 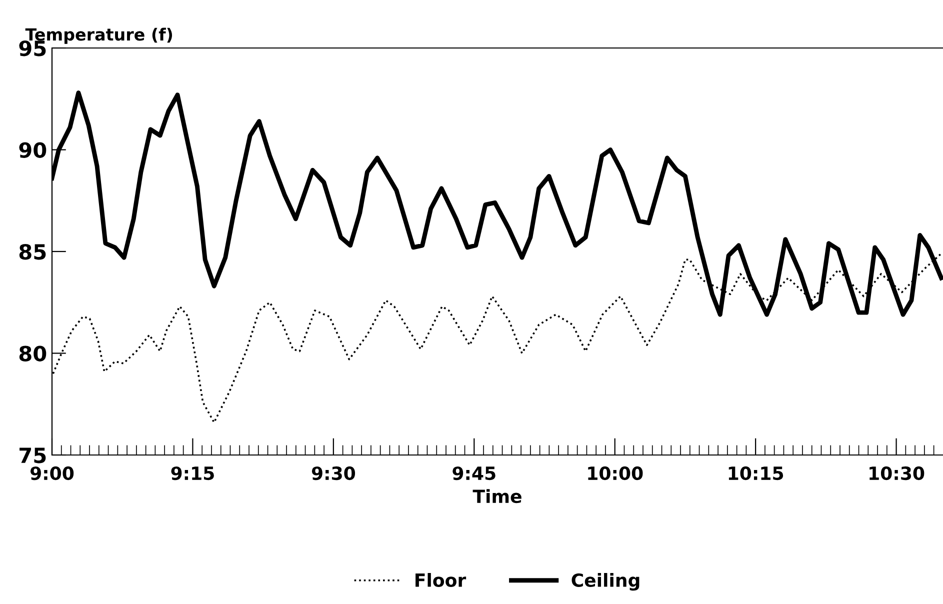 I want to click on x-tick-label: 9:30, so click(x=334, y=473).